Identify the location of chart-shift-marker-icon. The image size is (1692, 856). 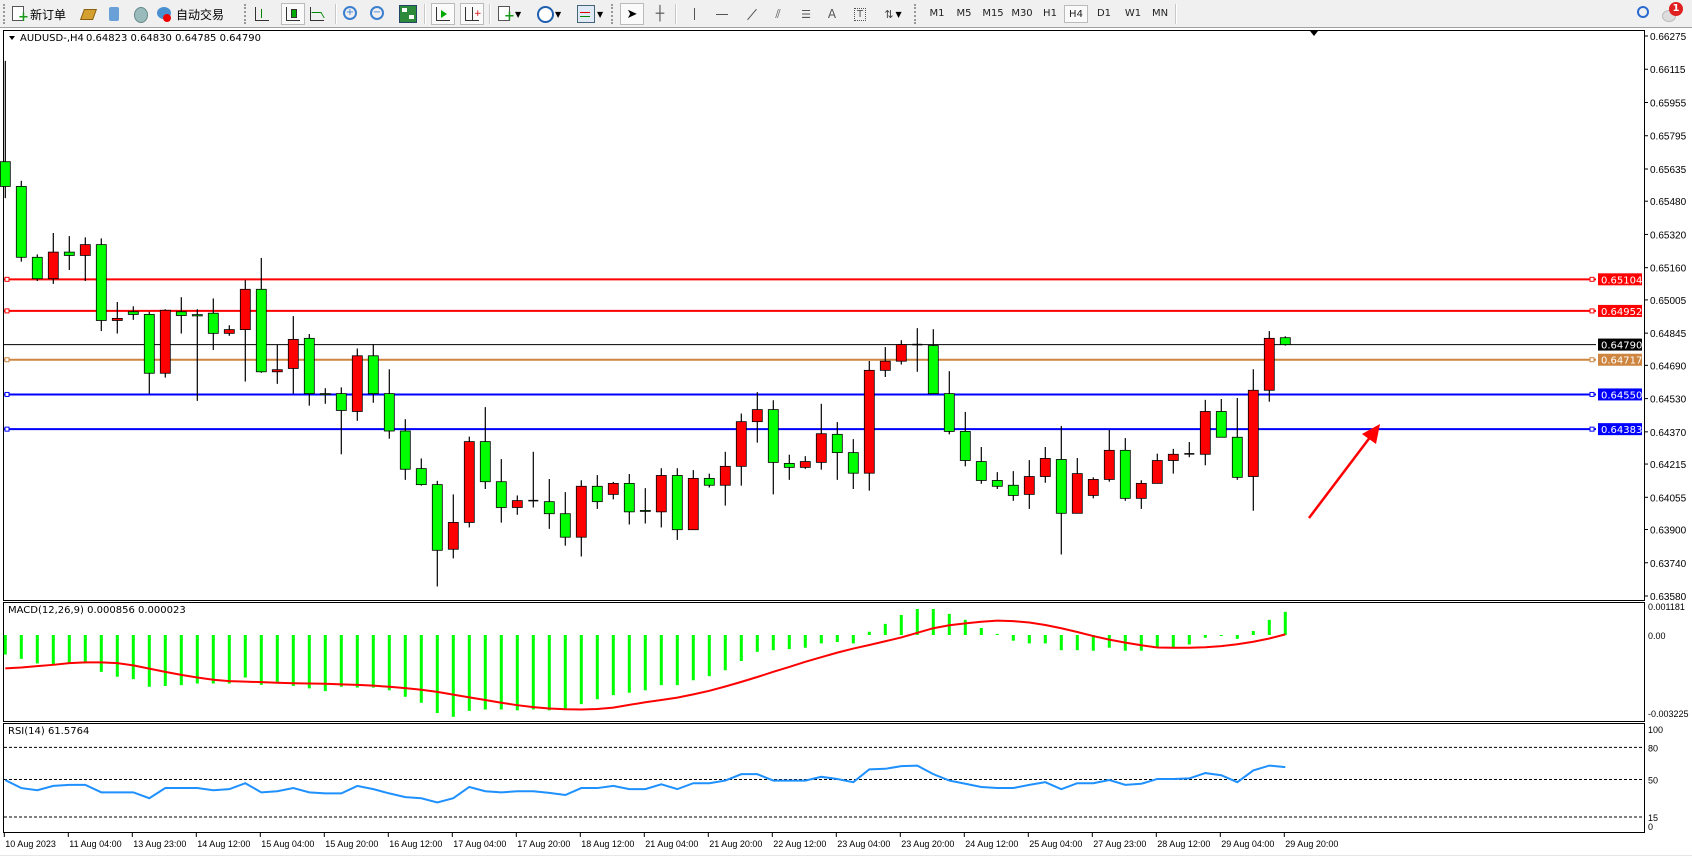
(1314, 33).